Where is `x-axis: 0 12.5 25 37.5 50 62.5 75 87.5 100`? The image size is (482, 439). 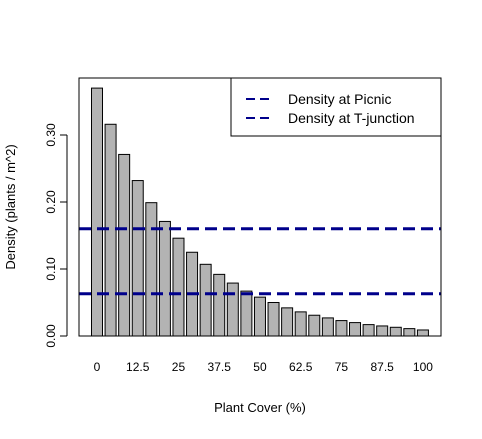
x-axis: 0 12.5 25 37.5 50 62.5 75 87.5 100 is located at coordinates (264, 367).